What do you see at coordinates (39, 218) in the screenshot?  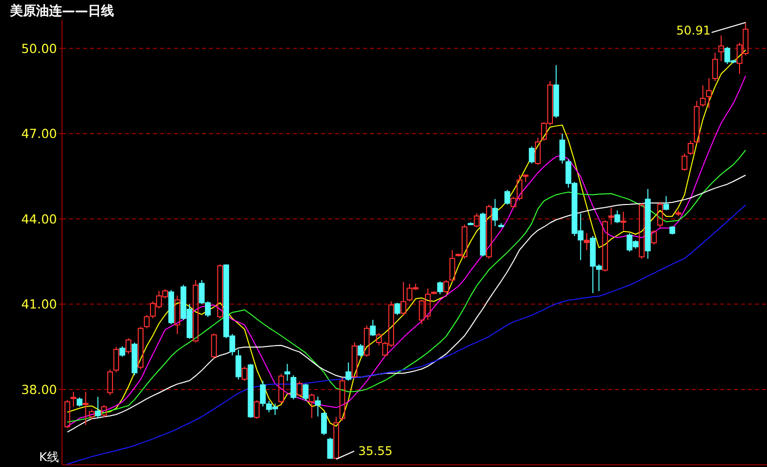 I see `y-tick-label: 44.00` at bounding box center [39, 218].